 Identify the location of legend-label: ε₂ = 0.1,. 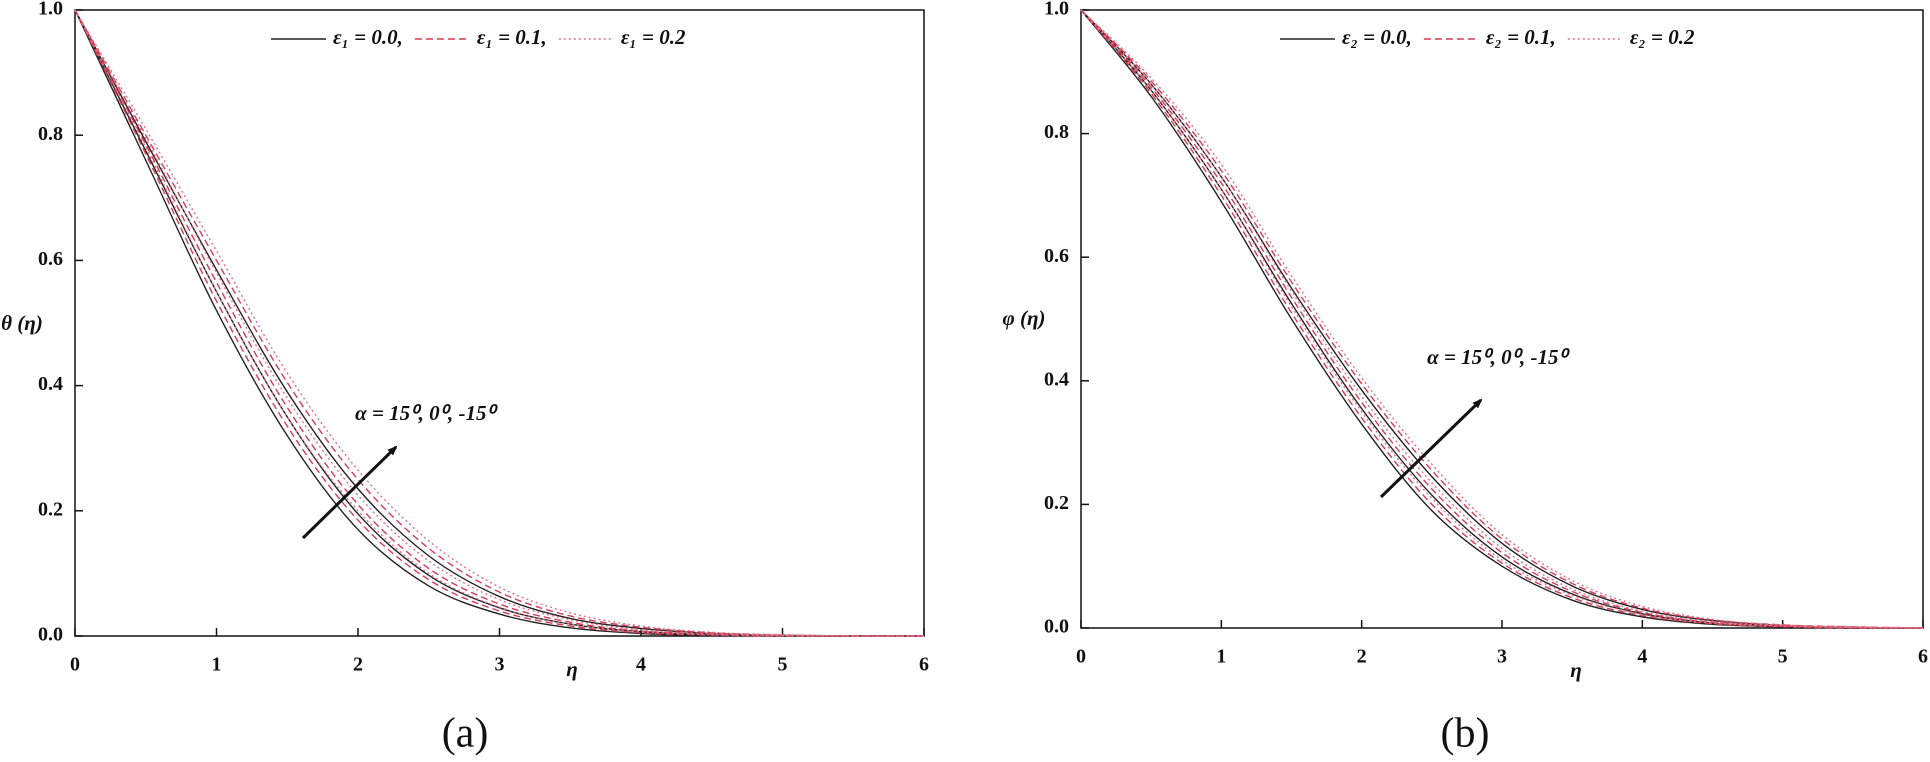
(1521, 37).